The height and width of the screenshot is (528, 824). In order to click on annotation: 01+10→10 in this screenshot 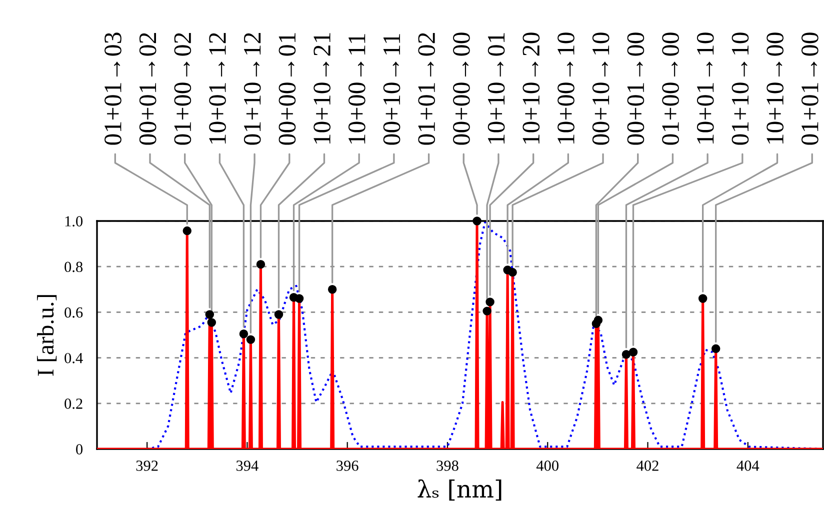, I will do `click(740, 88)`.